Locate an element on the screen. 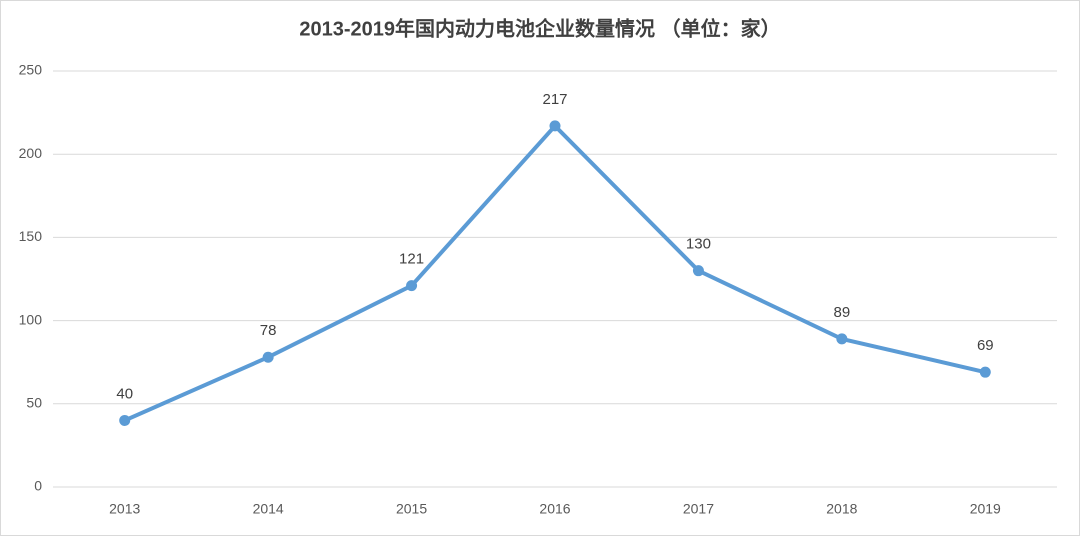 The width and height of the screenshot is (1080, 536). y-tick-label: 50 is located at coordinates (34, 403).